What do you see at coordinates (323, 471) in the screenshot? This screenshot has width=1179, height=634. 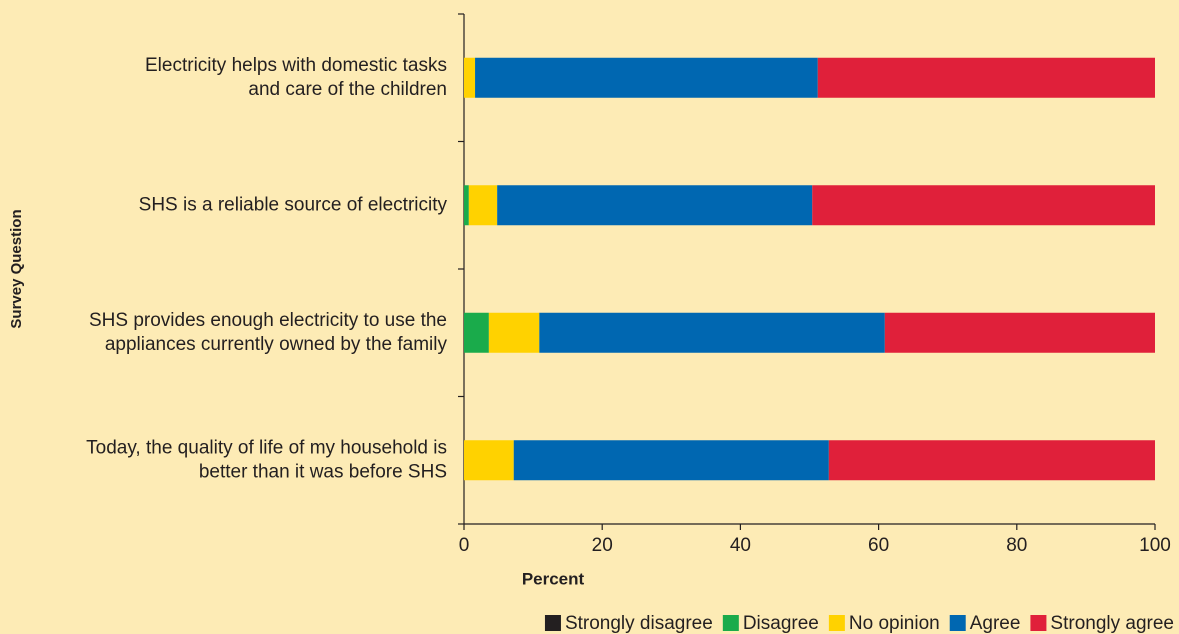 I see `y-tick-label: better than it was before SHS` at bounding box center [323, 471].